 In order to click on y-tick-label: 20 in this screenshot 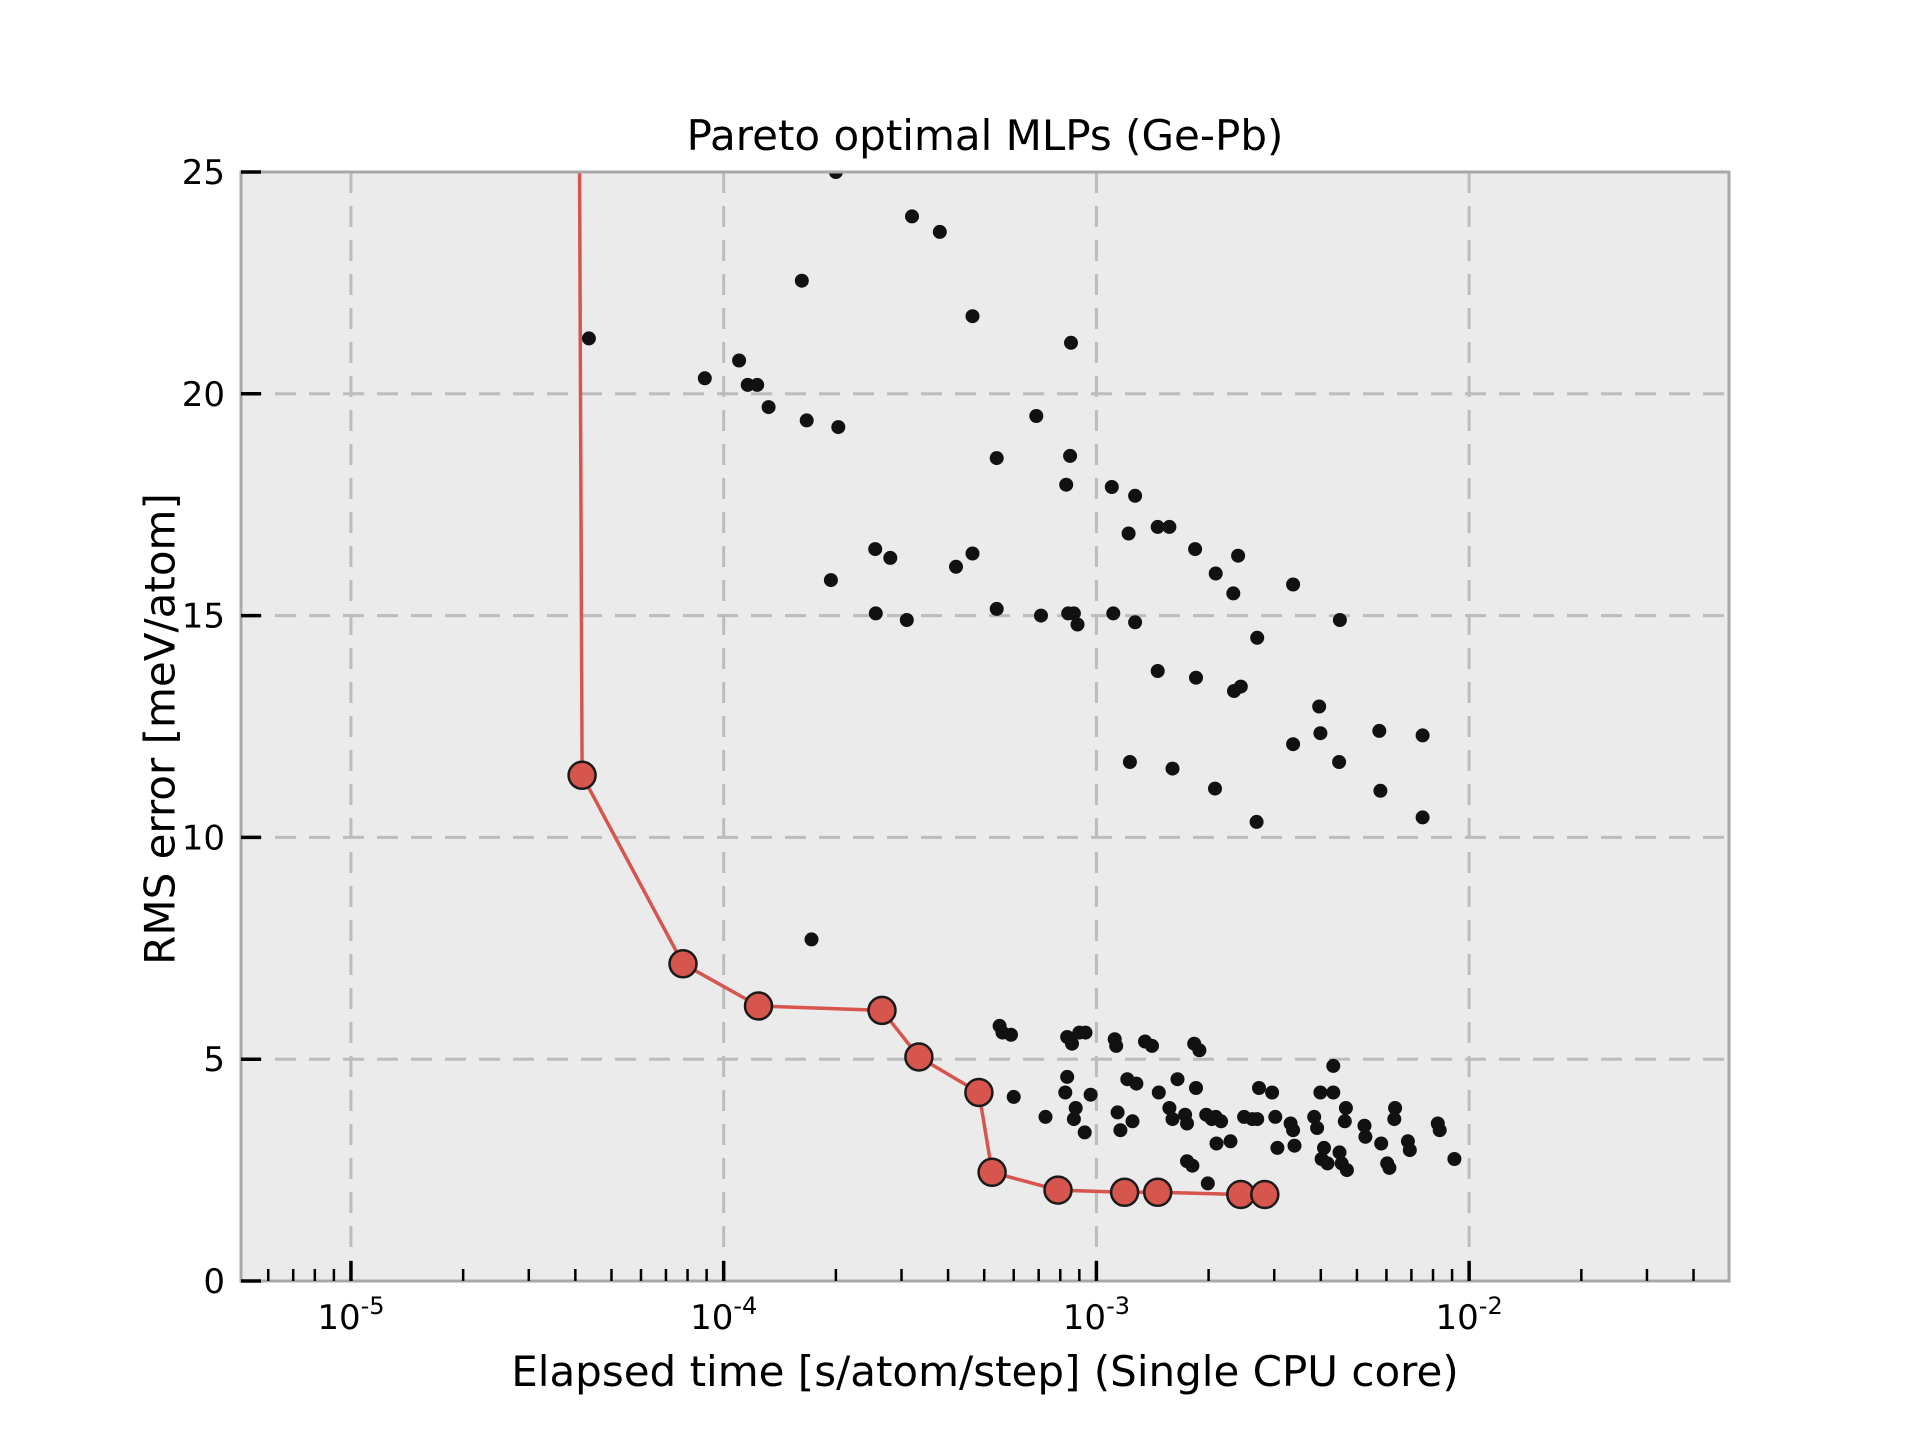, I will do `click(203, 395)`.